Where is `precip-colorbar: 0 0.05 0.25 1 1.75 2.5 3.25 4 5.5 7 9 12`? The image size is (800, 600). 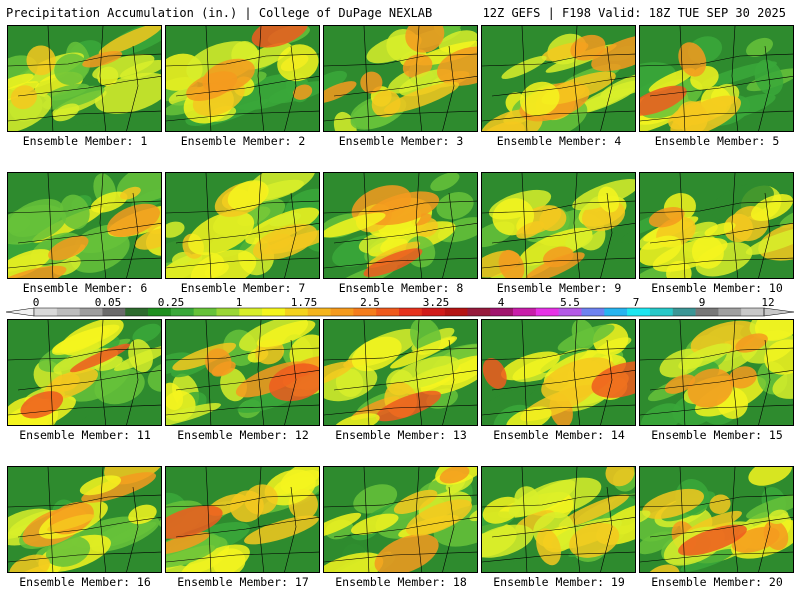 precip-colorbar: 0 0.05 0.25 1 1.75 2.5 3.25 4 5.5 7 9 12 is located at coordinates (400, 307).